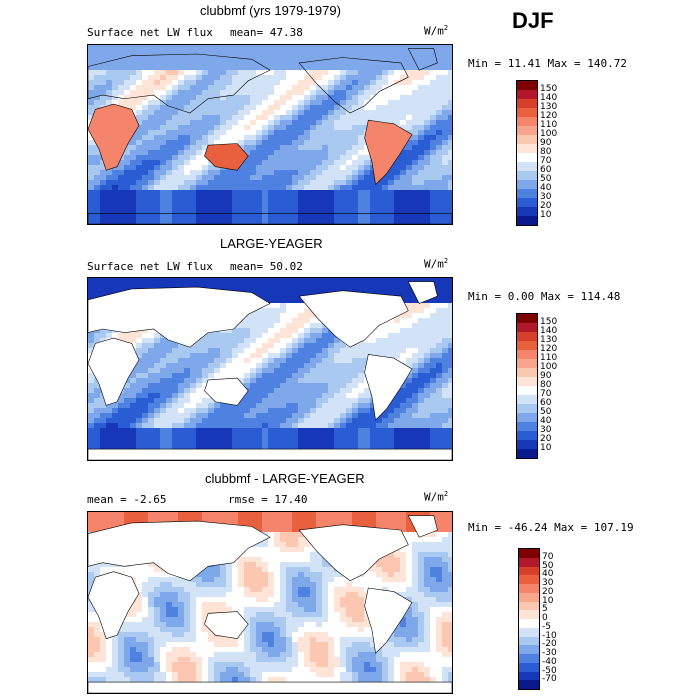 The image size is (700, 700). I want to click on panel-1-variable-label: Surface net LW flux, so click(150, 32).